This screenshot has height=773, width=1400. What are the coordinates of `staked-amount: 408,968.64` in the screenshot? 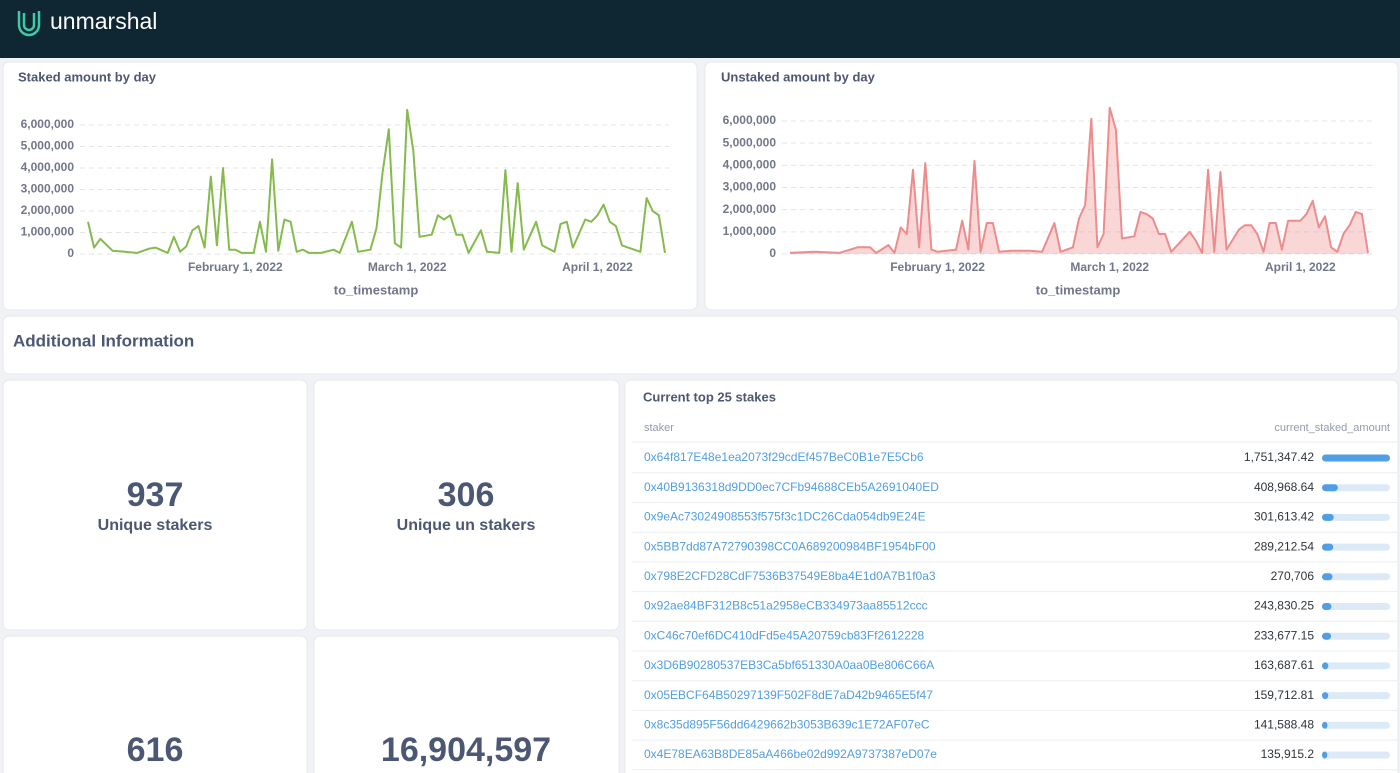 It's located at (1284, 487).